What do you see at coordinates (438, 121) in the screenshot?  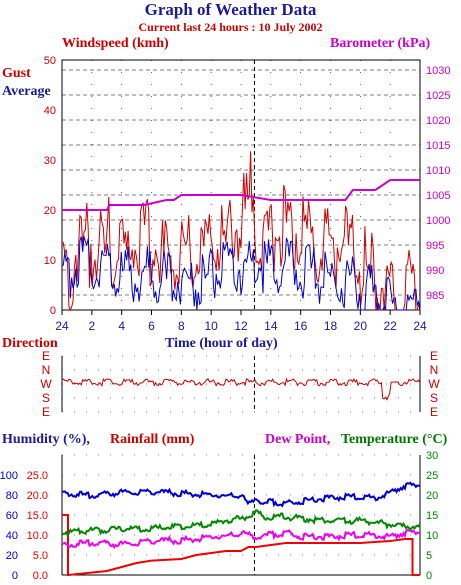 I see `barometer-tick-label: 1020` at bounding box center [438, 121].